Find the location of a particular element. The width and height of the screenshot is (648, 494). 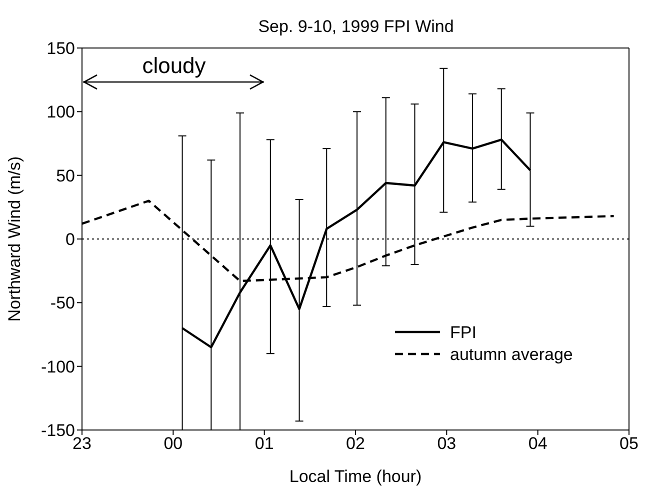

x-axis-title: Local Time (hour) is located at coordinates (355, 476).